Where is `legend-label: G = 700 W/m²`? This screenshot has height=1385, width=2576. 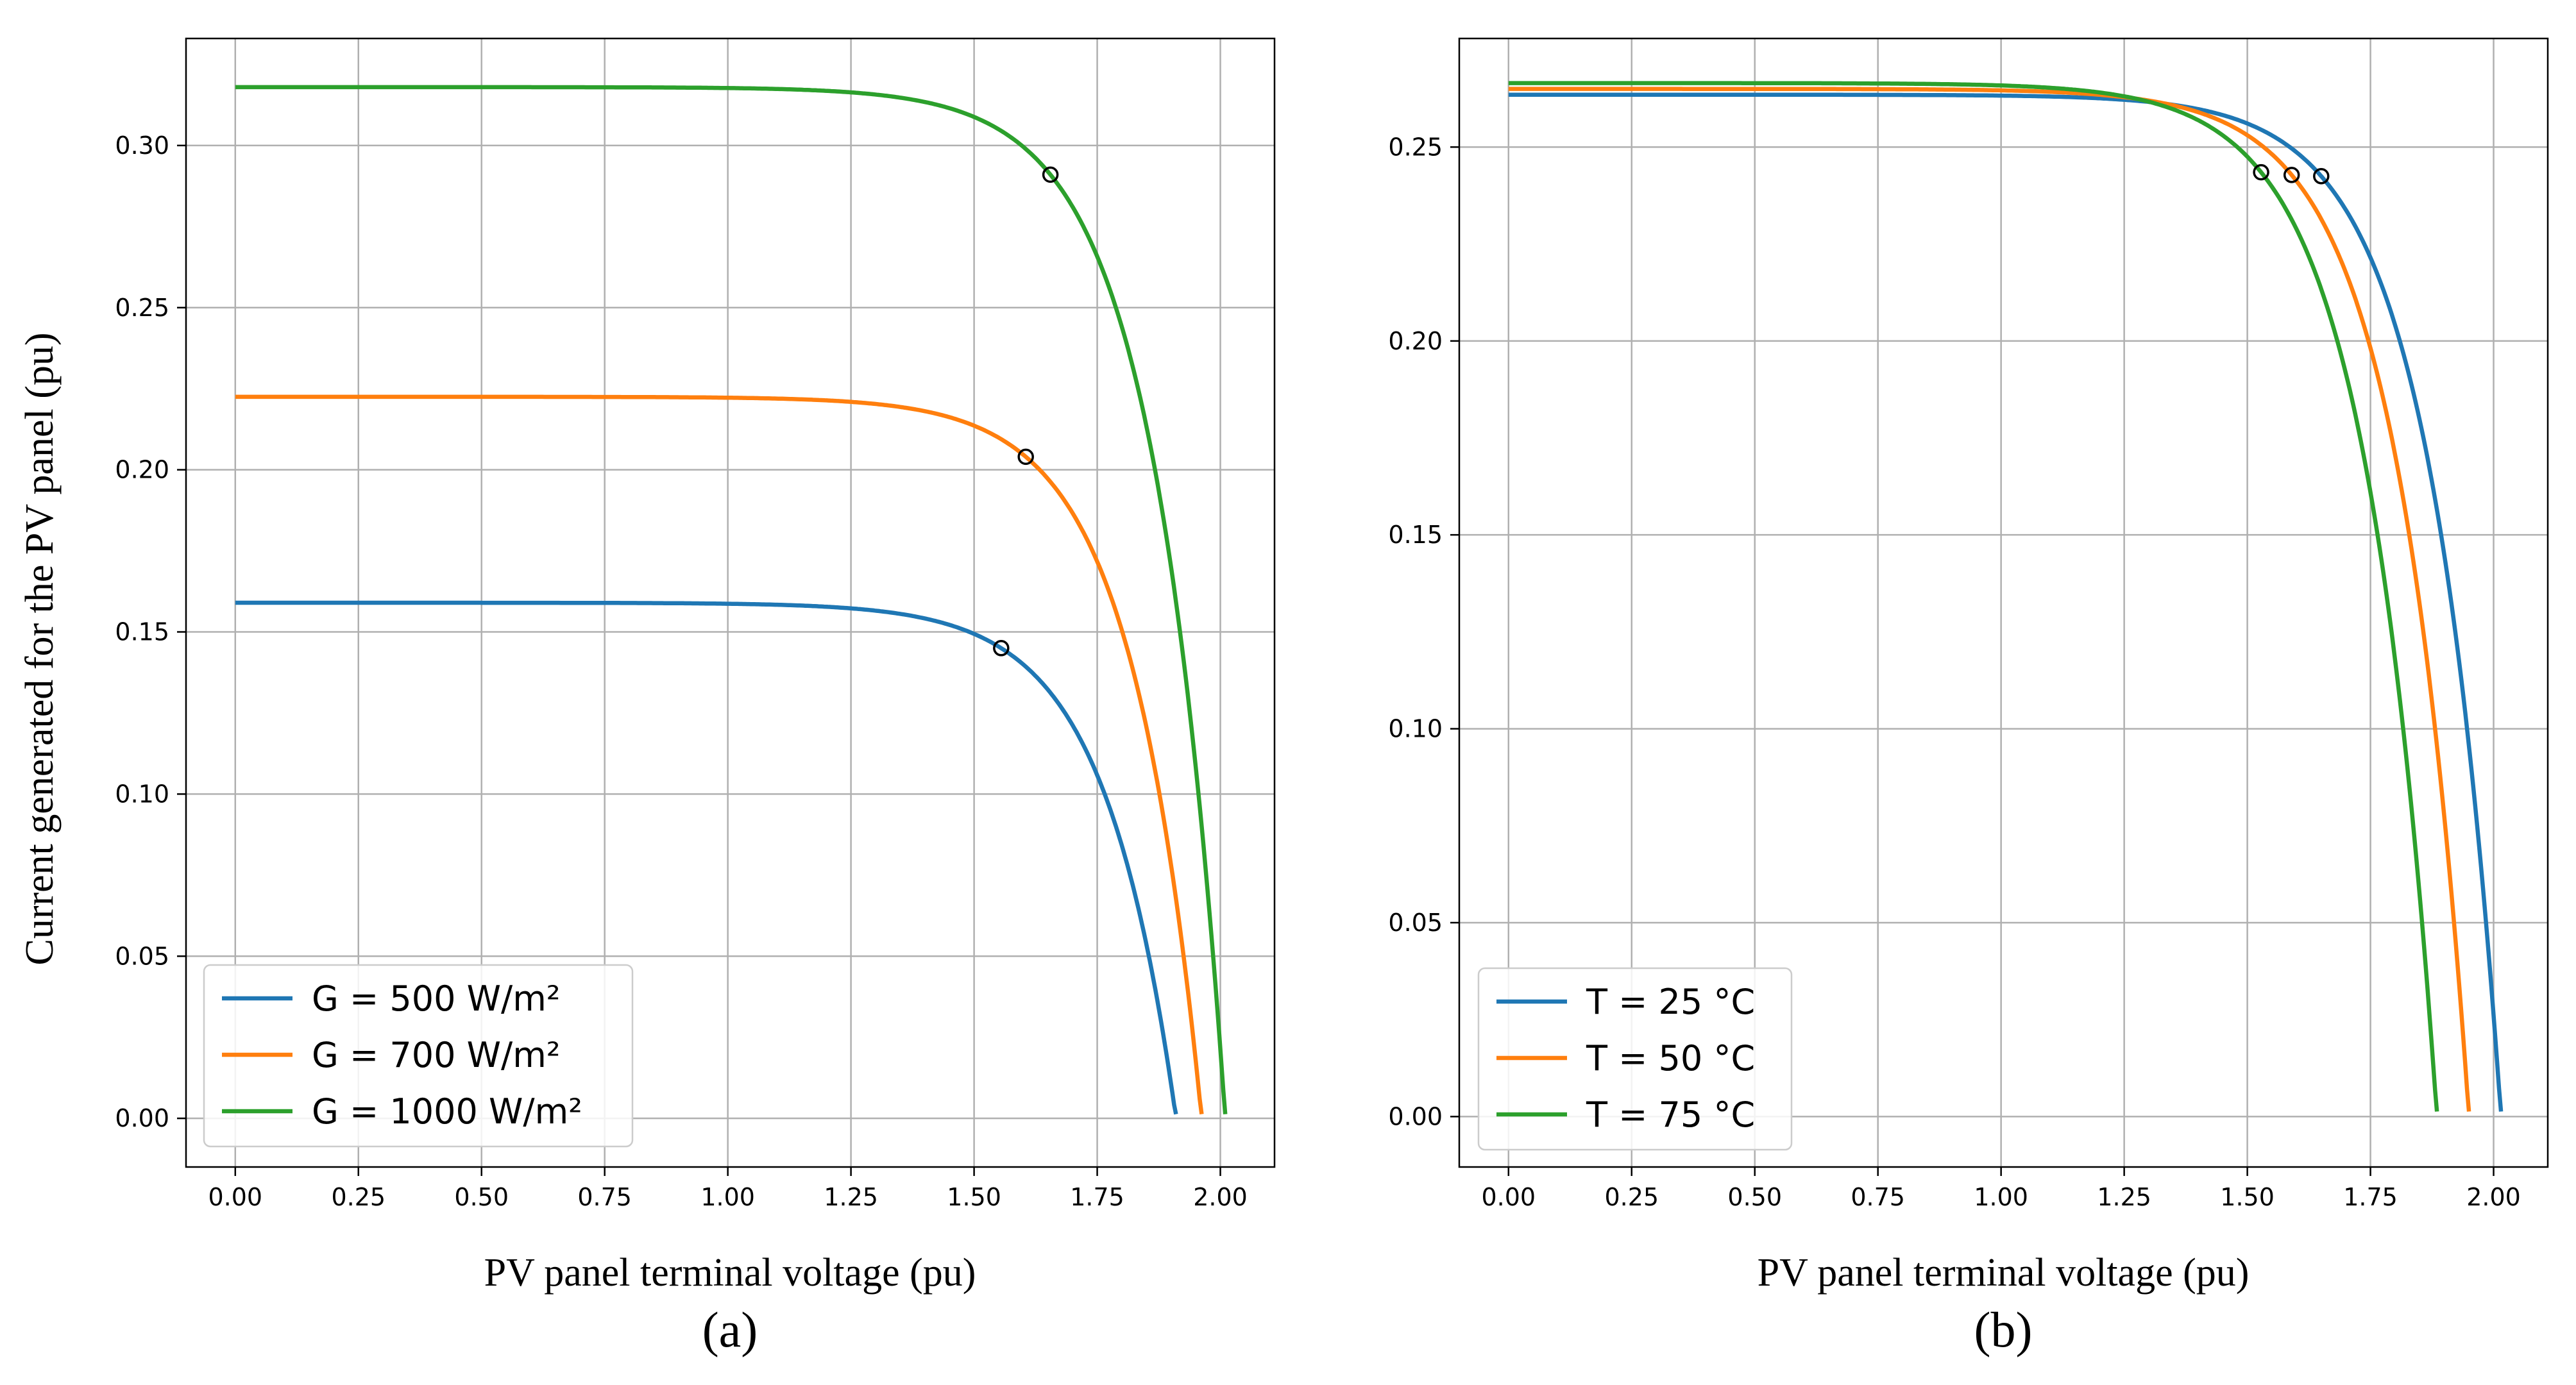
legend-label: G = 700 W/m² is located at coordinates (436, 1055).